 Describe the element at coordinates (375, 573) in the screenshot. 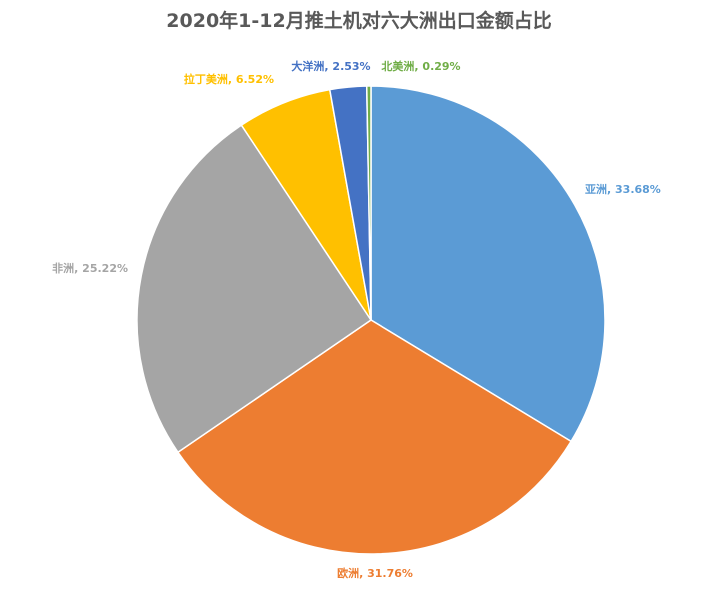

I see `data-label-2: 欧洲, 31.76%` at that location.